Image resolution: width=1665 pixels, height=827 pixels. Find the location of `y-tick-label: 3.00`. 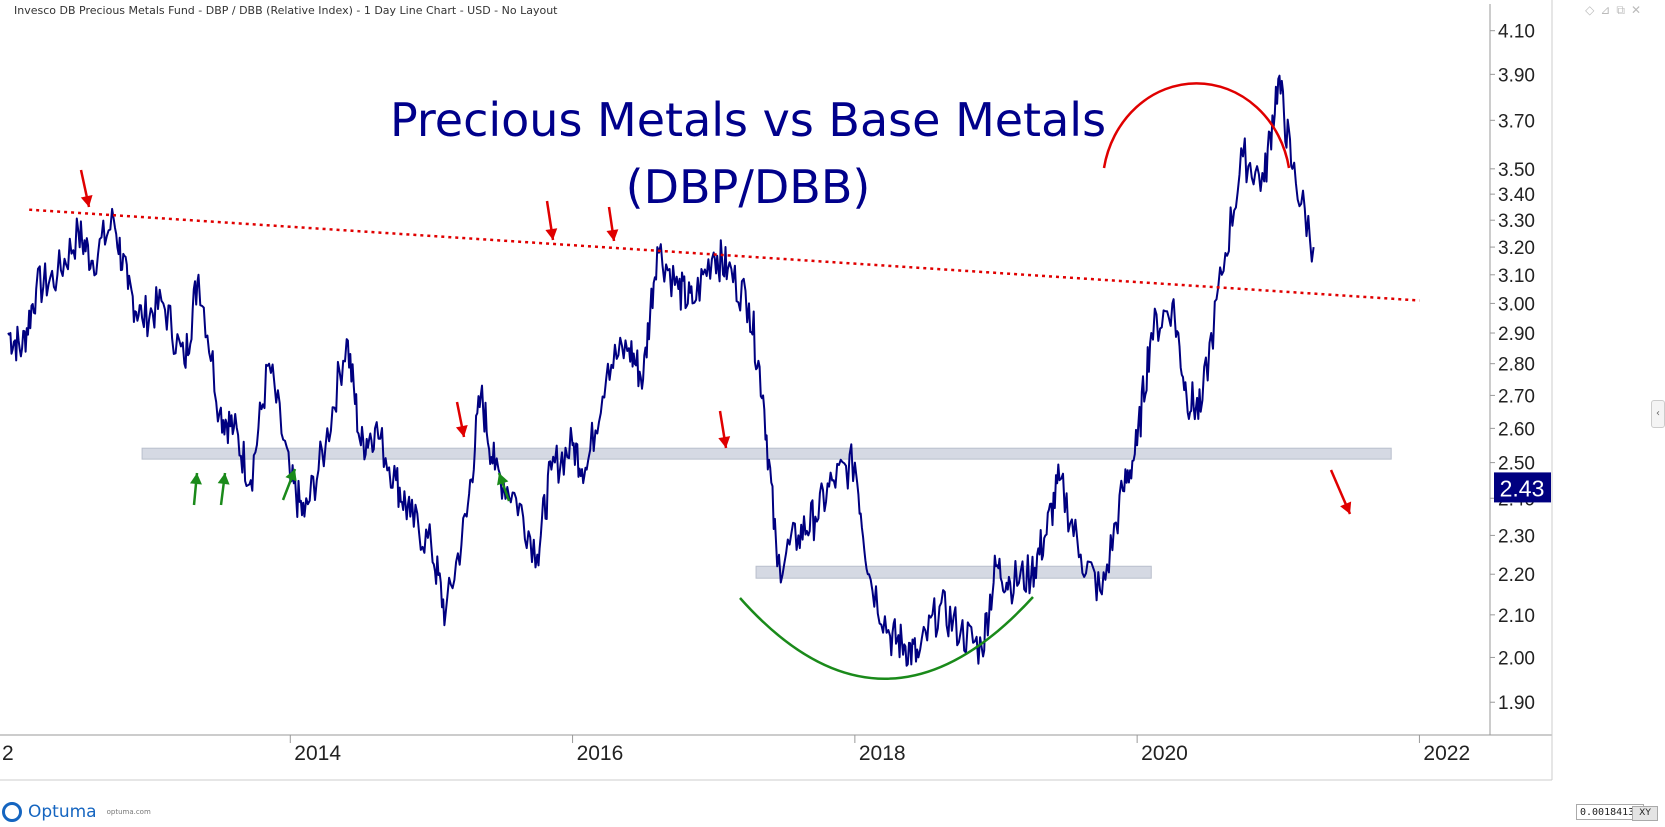

y-tick-label: 3.00 is located at coordinates (1516, 304).